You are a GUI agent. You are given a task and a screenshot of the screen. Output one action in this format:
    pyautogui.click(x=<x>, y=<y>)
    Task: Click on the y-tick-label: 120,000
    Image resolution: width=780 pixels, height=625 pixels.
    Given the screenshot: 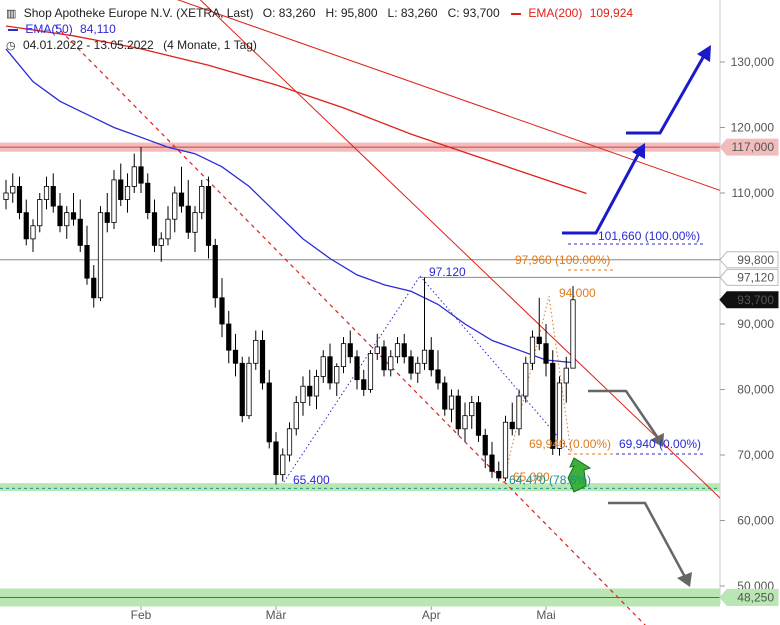 What is the action you would take?
    pyautogui.click(x=753, y=128)
    